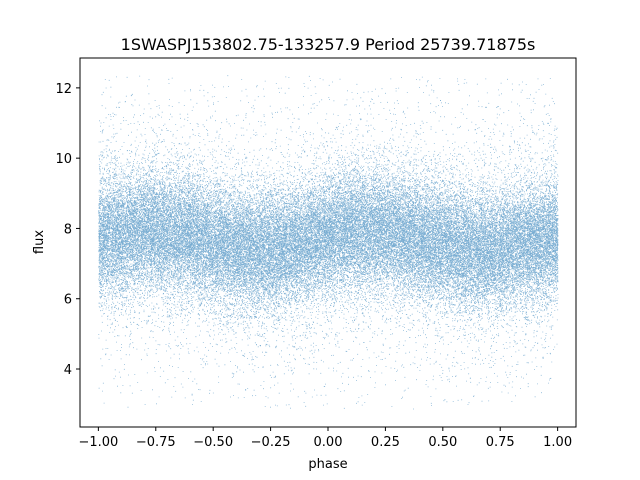 This screenshot has height=480, width=640. What do you see at coordinates (156, 442) in the screenshot?
I see `x-tick-label: −0.75` at bounding box center [156, 442].